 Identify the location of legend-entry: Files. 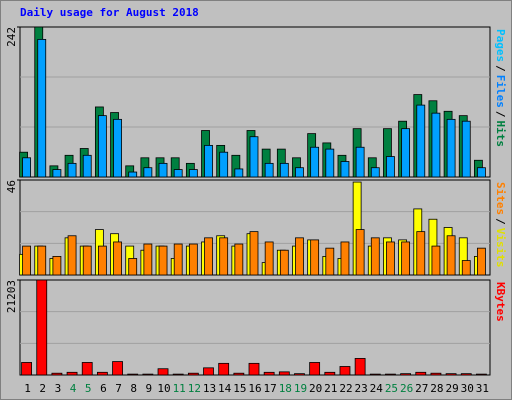
(500, 91).